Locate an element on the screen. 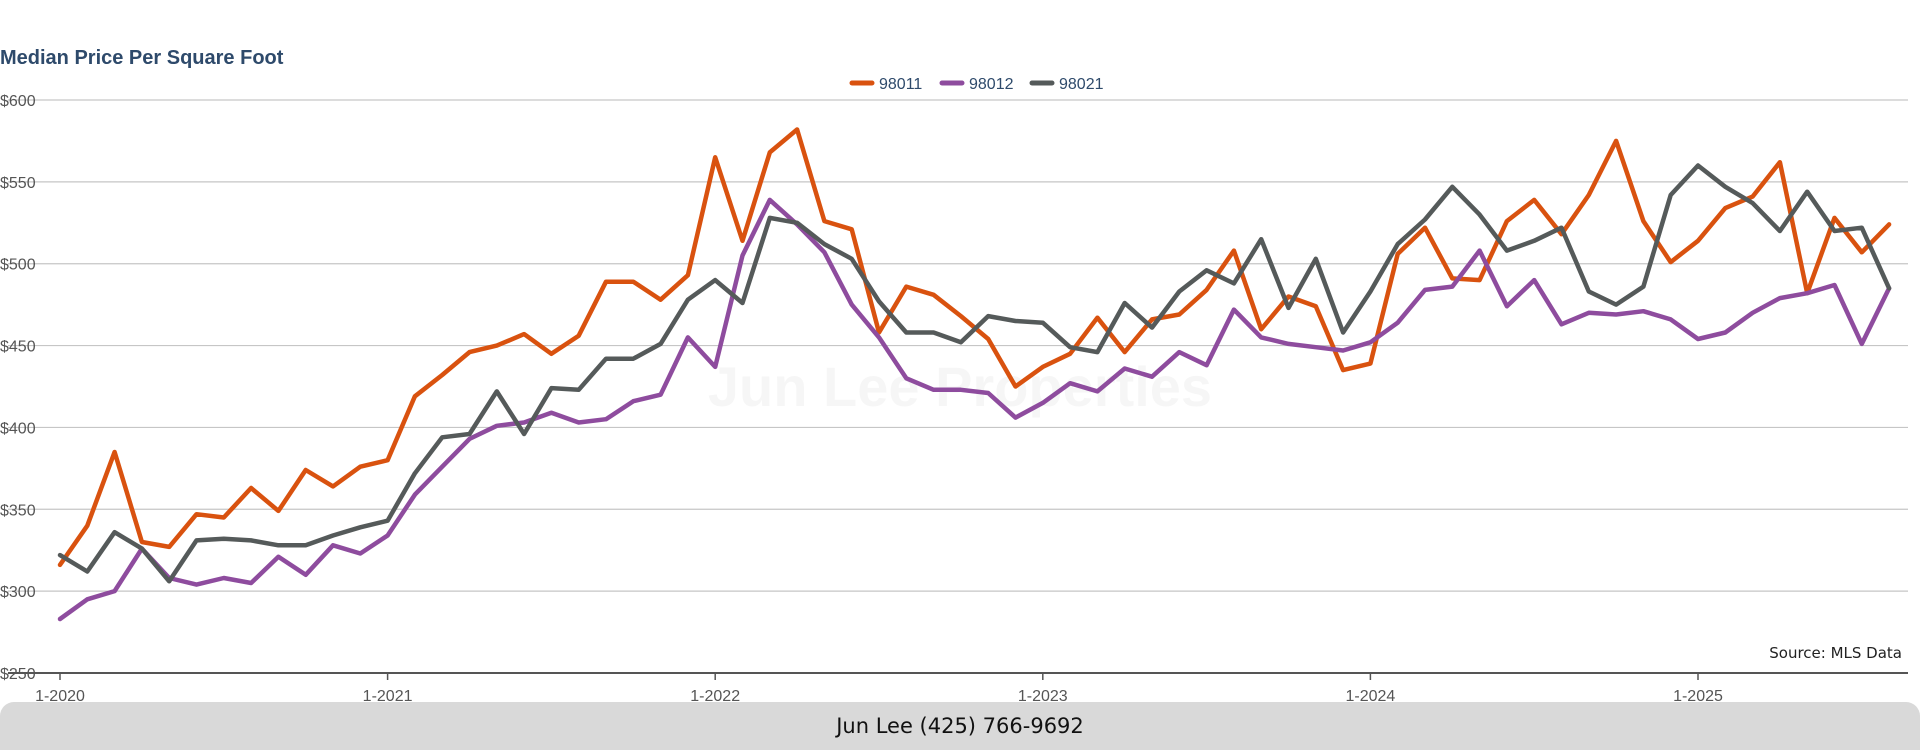 This screenshot has width=1920, height=750. legend-item-98021: 98021 is located at coordinates (1066, 84).